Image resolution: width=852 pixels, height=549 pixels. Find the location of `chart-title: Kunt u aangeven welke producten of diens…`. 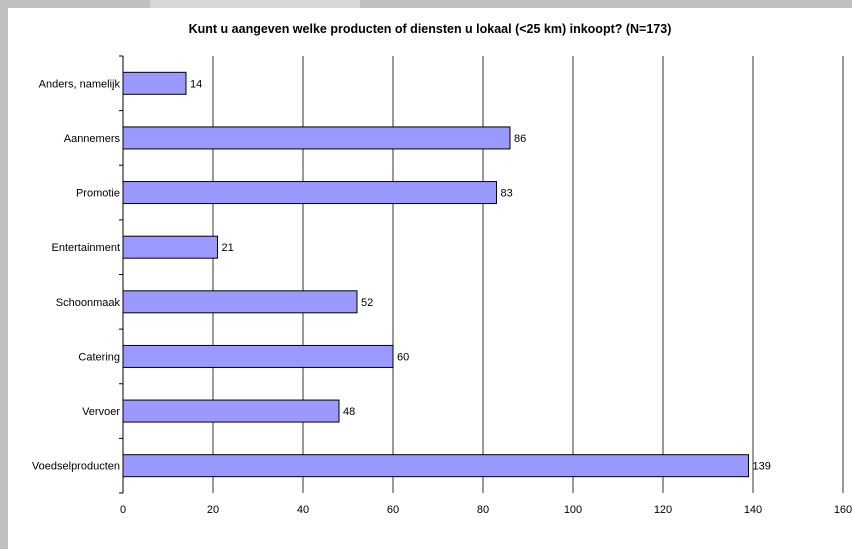

chart-title: Kunt u aangeven welke producten of diens… is located at coordinates (430, 29).